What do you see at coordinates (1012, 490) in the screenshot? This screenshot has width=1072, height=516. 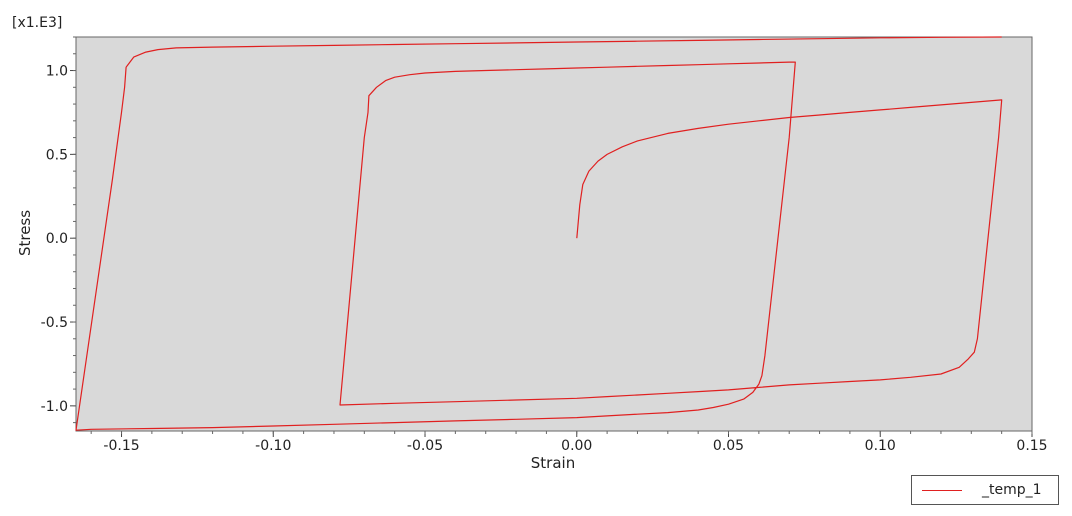 I see `legend-series-label: _temp_1` at bounding box center [1012, 490].